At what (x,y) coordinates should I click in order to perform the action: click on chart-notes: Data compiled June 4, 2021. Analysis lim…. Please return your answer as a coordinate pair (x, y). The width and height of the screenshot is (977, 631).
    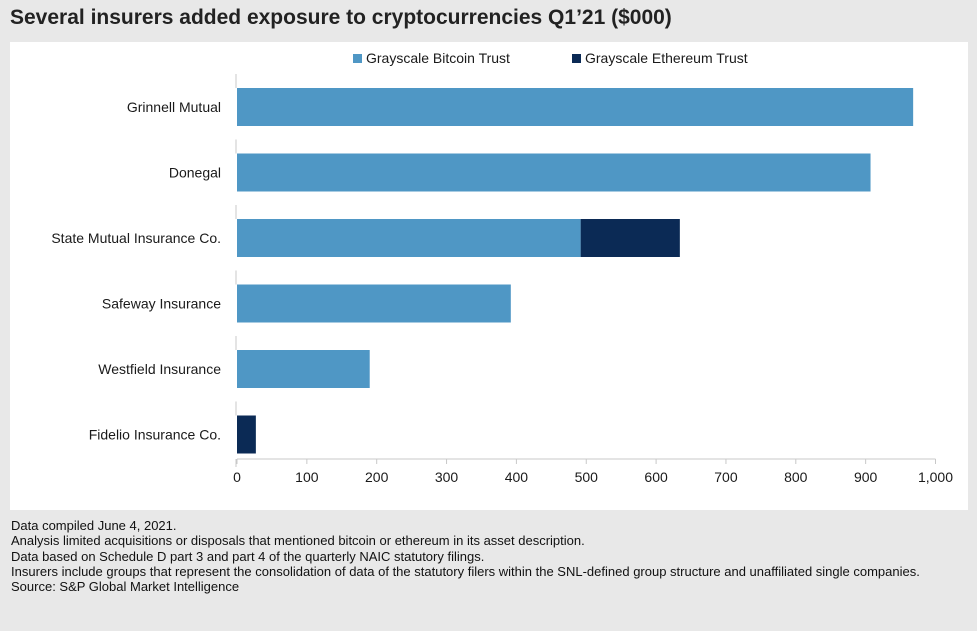
    Looking at the image, I should click on (486, 556).